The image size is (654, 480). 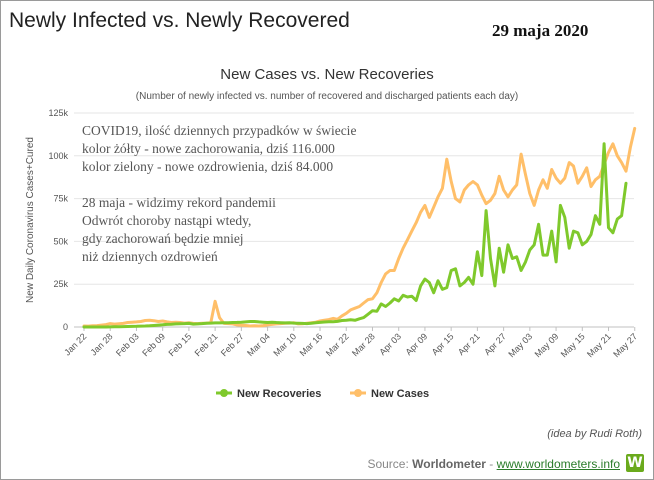 What do you see at coordinates (322, 394) in the screenshot?
I see `chart-legend: New Recoveries New Cases` at bounding box center [322, 394].